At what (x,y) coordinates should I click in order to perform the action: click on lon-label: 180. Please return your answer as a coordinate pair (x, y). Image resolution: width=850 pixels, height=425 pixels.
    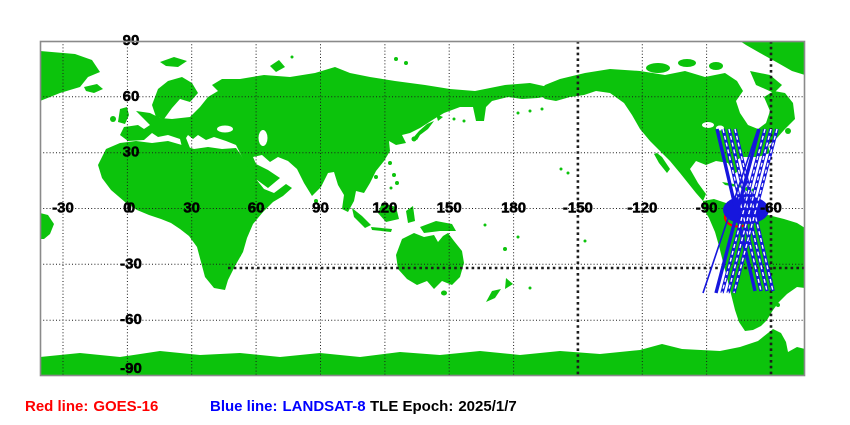
    Looking at the image, I should click on (513, 208).